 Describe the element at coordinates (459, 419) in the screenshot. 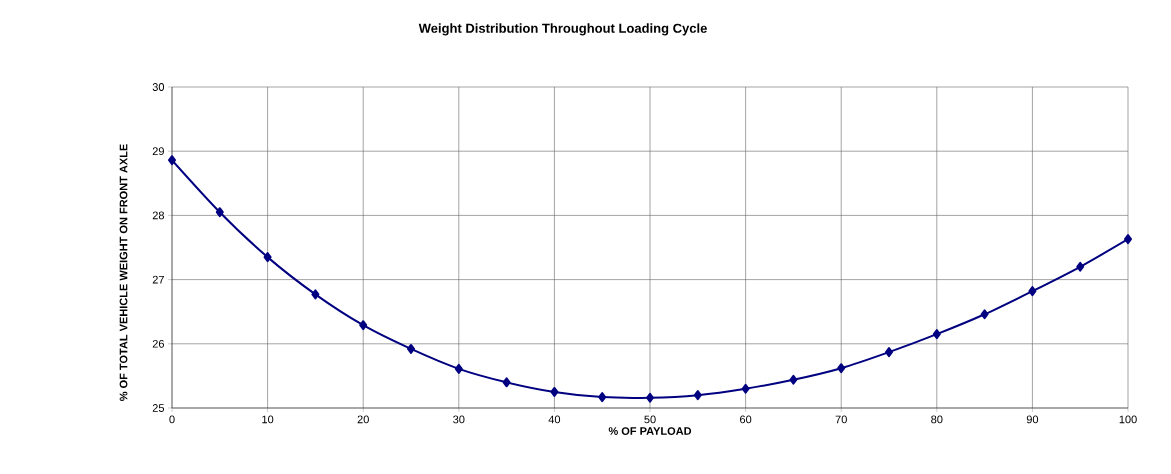

I see `x-tick-label: 30` at that location.